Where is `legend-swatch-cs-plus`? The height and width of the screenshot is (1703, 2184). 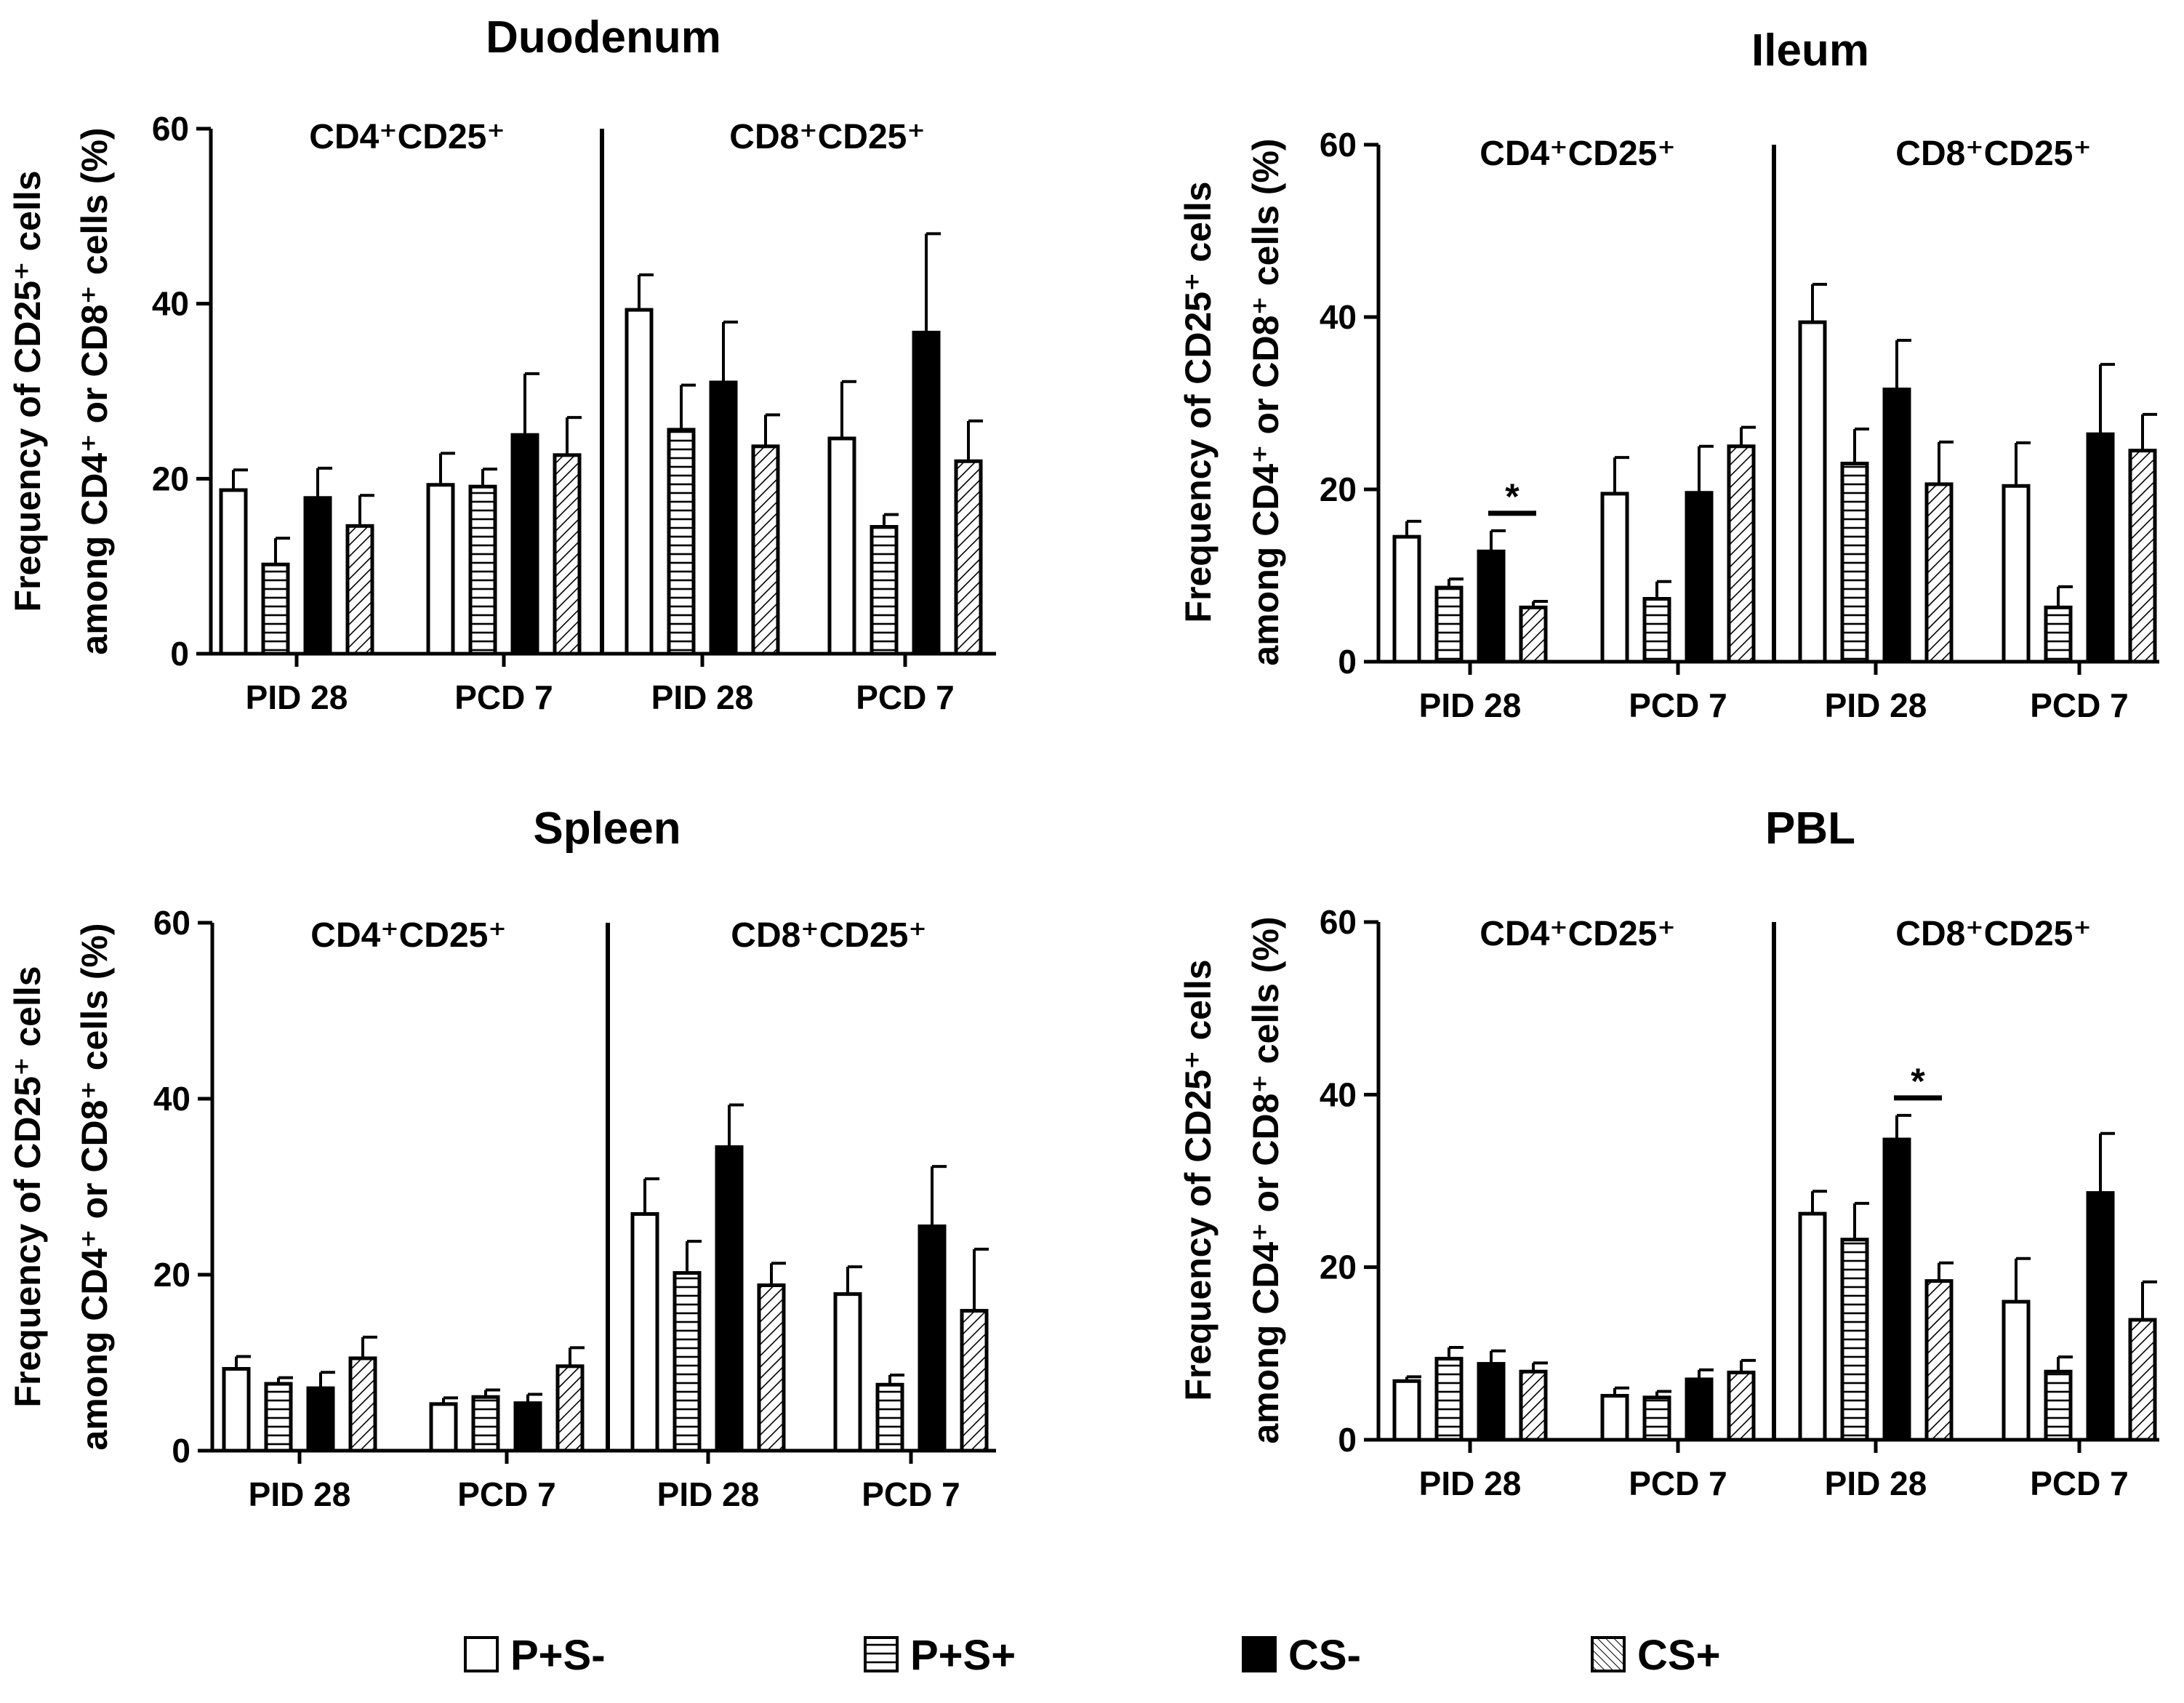
legend-swatch-cs-plus is located at coordinates (1608, 1654).